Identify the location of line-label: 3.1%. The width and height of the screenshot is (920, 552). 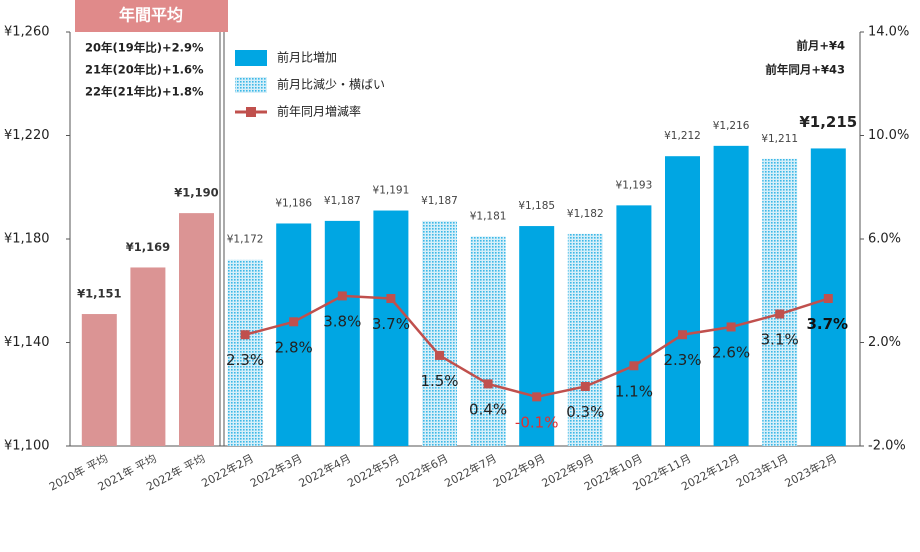
(780, 340).